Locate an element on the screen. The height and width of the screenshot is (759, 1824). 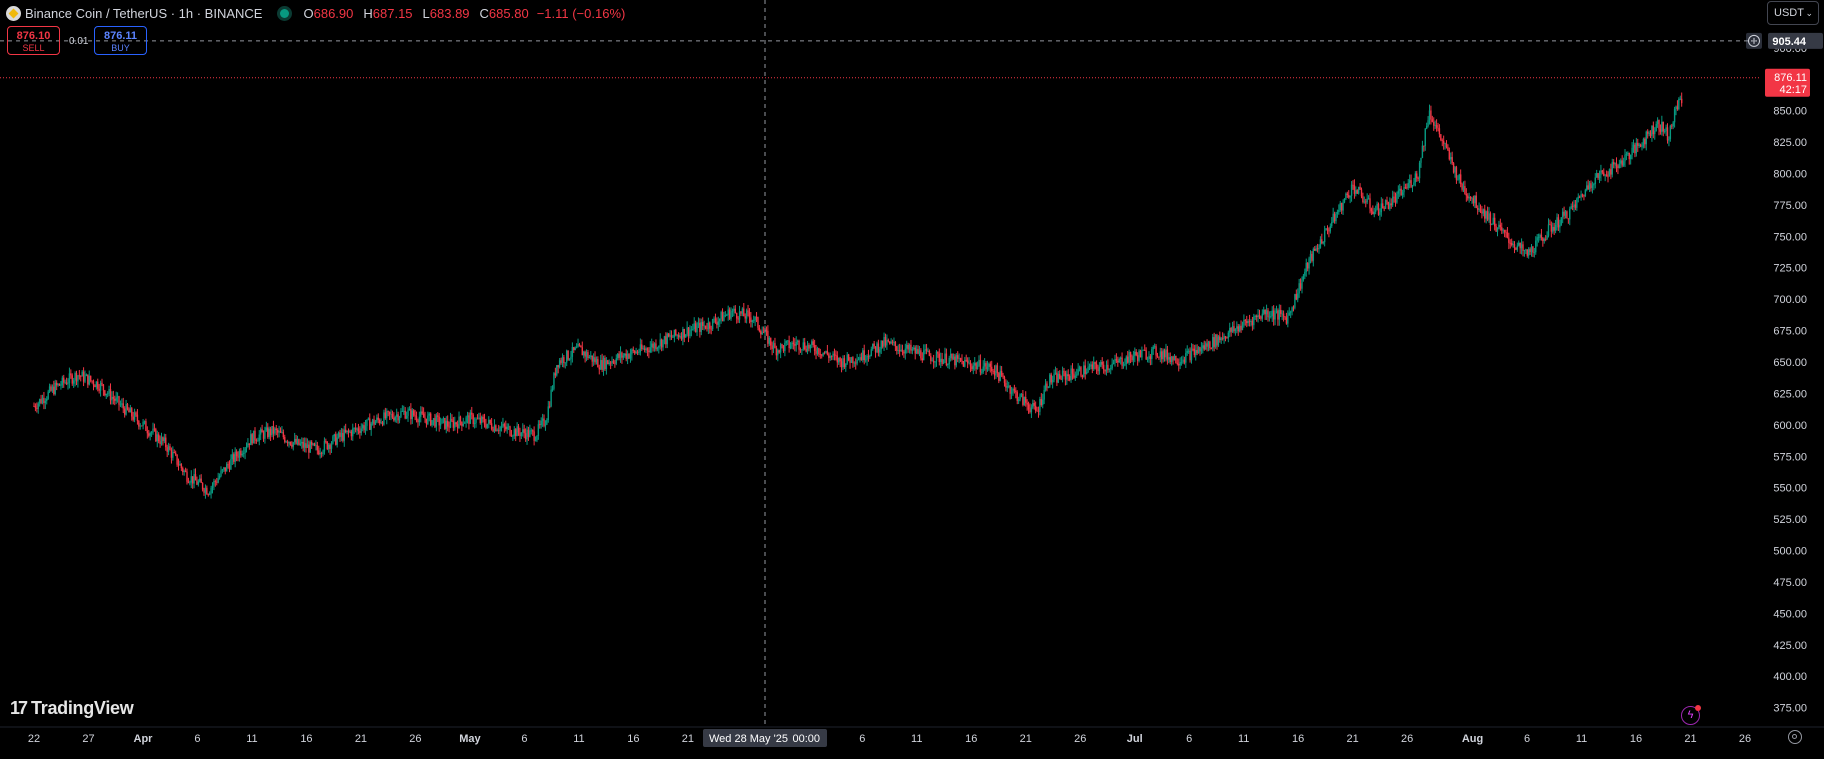
time-tick-label: 22 is located at coordinates (34, 739).